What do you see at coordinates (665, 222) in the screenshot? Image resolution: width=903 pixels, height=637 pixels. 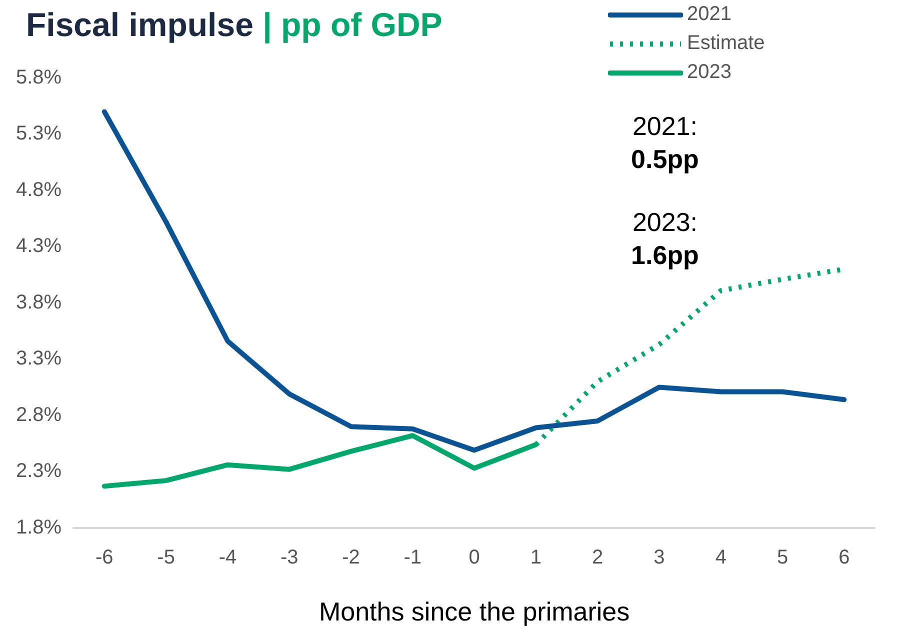 I see `annotation: 2023:` at bounding box center [665, 222].